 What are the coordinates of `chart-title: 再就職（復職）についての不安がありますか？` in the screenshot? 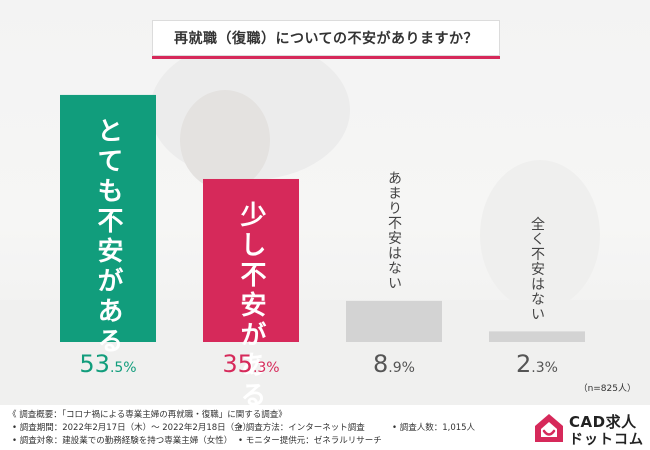 It's located at (326, 38).